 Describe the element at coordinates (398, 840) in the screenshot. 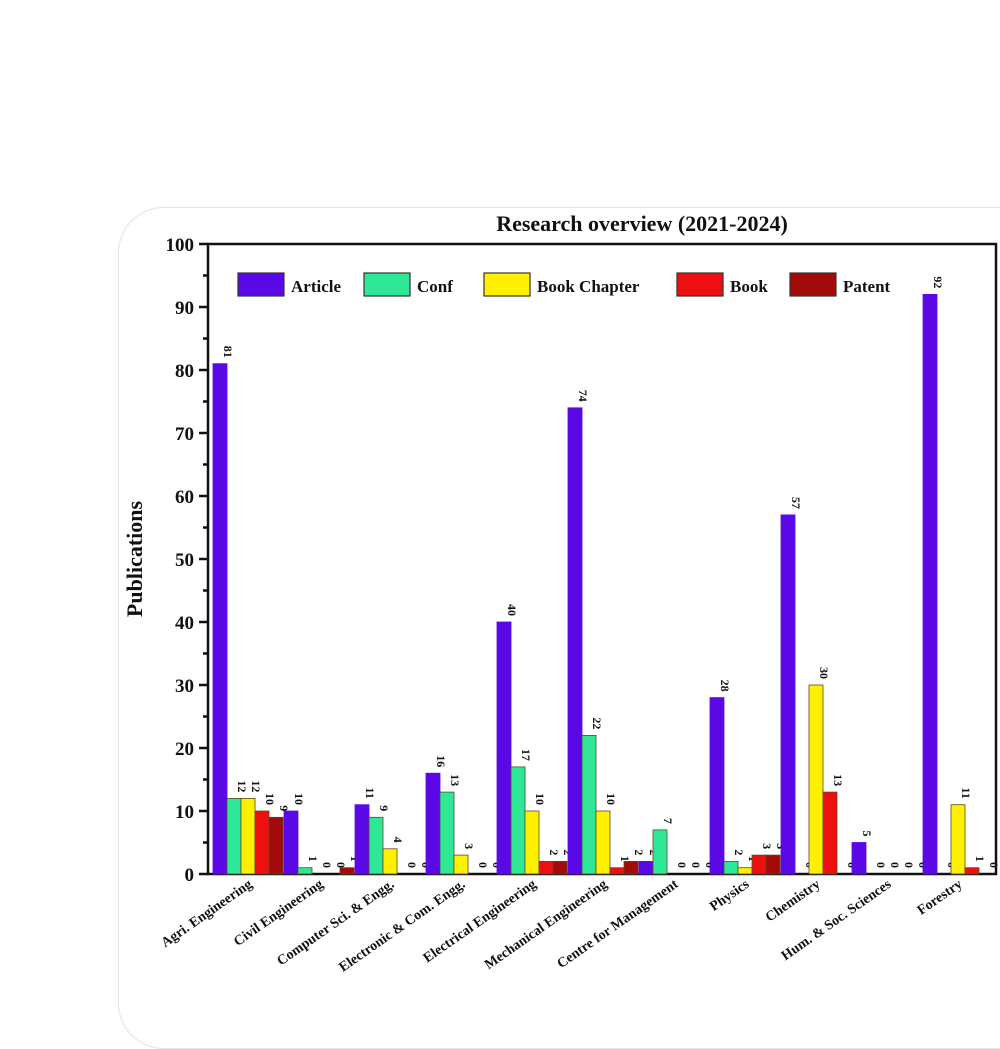

I see `bar-value-label: 4` at that location.